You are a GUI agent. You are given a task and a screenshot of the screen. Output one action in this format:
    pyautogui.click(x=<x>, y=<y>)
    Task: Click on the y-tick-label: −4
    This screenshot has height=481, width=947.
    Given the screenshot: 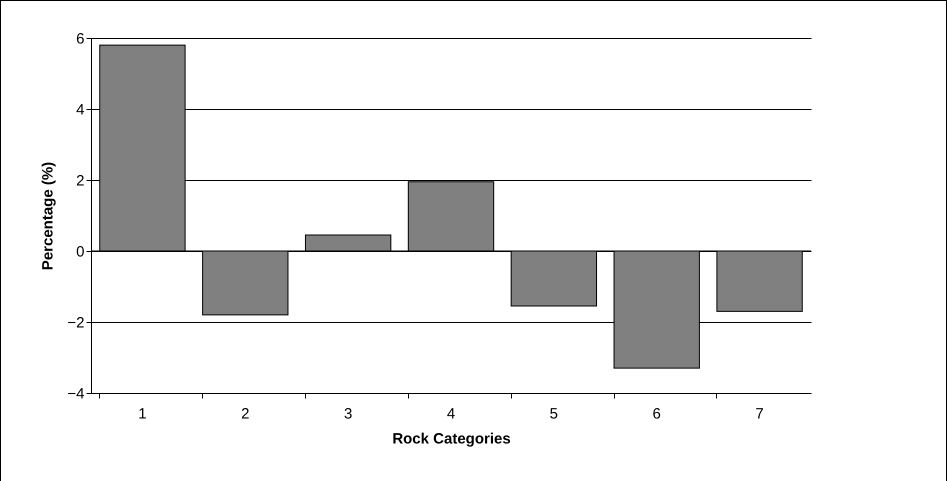 What is the action you would take?
    pyautogui.click(x=75, y=394)
    